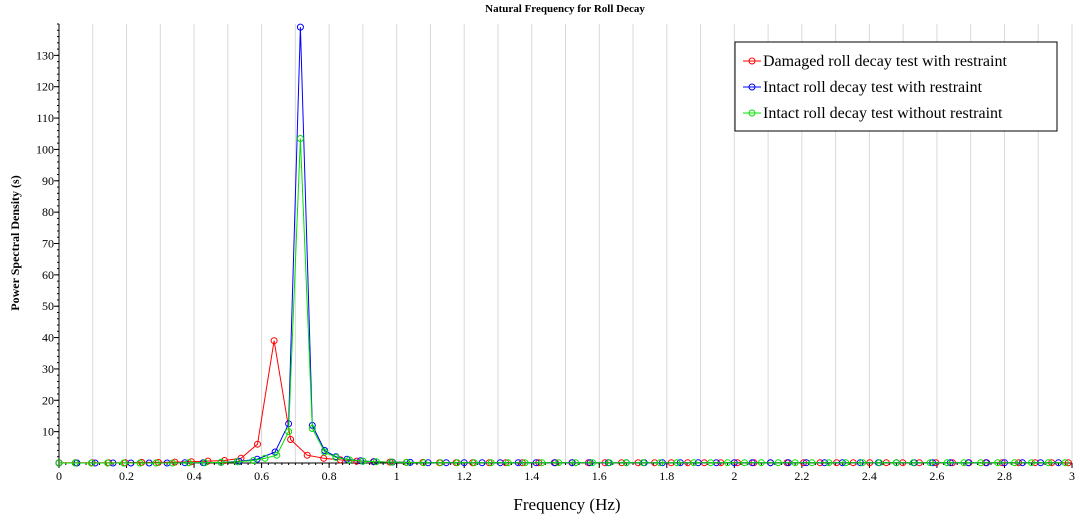  Describe the element at coordinates (48, 338) in the screenshot. I see `y-tick-label: 40` at that location.